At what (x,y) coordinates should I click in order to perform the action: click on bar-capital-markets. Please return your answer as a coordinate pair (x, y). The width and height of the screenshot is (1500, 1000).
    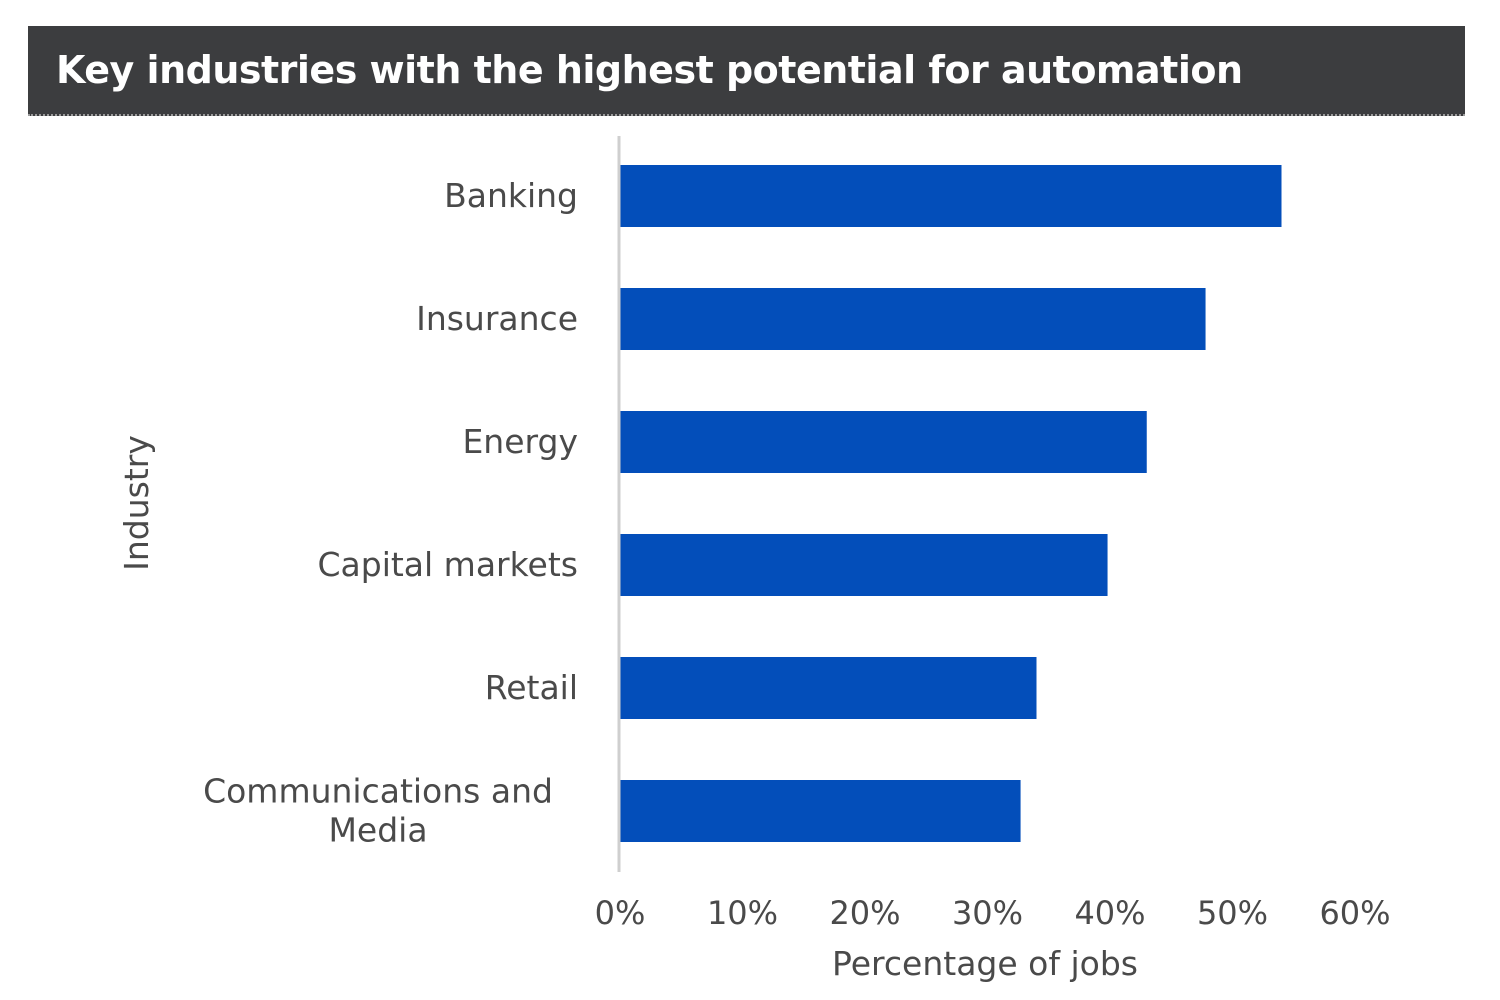
    Looking at the image, I should click on (864, 565).